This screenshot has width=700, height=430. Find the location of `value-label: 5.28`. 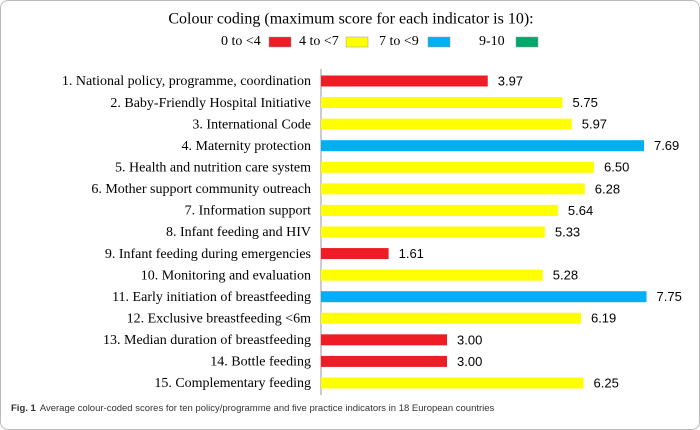

value-label: 5.28 is located at coordinates (565, 275).